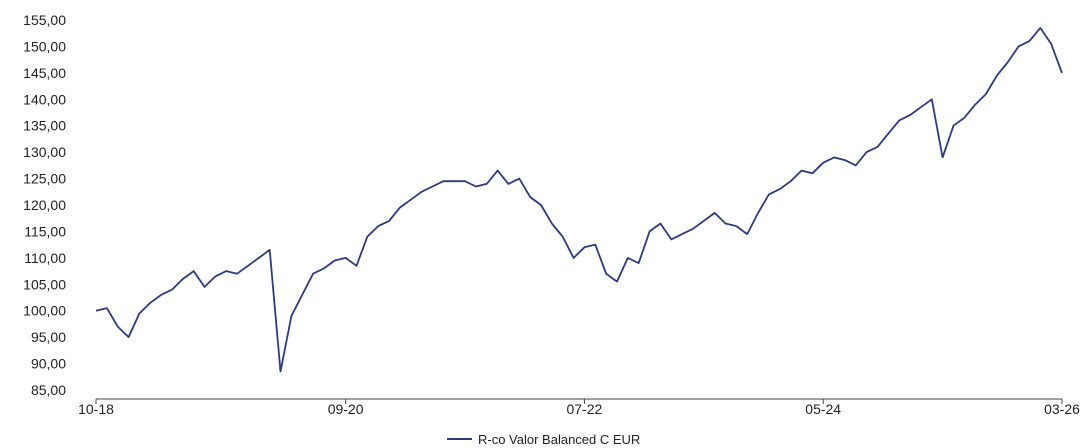 Image resolution: width=1082 pixels, height=448 pixels. Describe the element at coordinates (44, 20) in the screenshot. I see `y-tick-label: 155,00` at that location.